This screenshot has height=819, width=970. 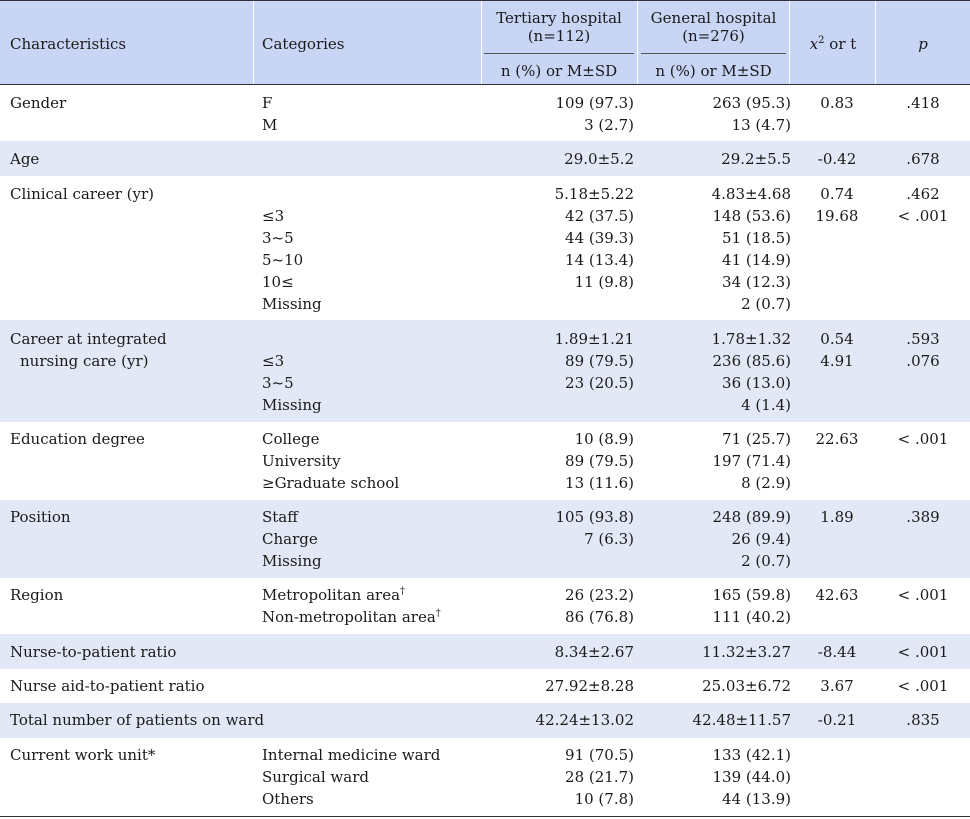 What do you see at coordinates (594, 652) in the screenshot?
I see `tertiary-value: 8.34±2.67` at bounding box center [594, 652].